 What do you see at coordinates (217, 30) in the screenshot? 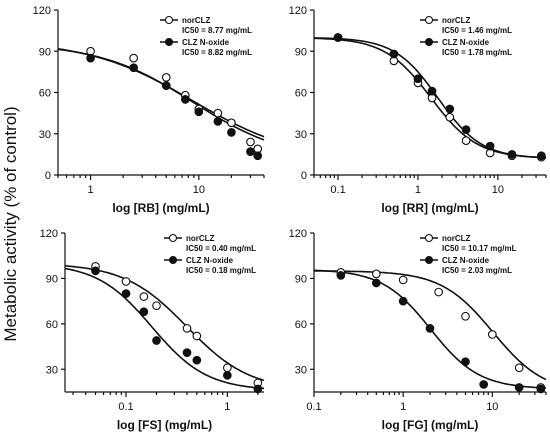
I see `legend-ic50-value: IC50 = 8.77 mg/mL` at bounding box center [217, 30].